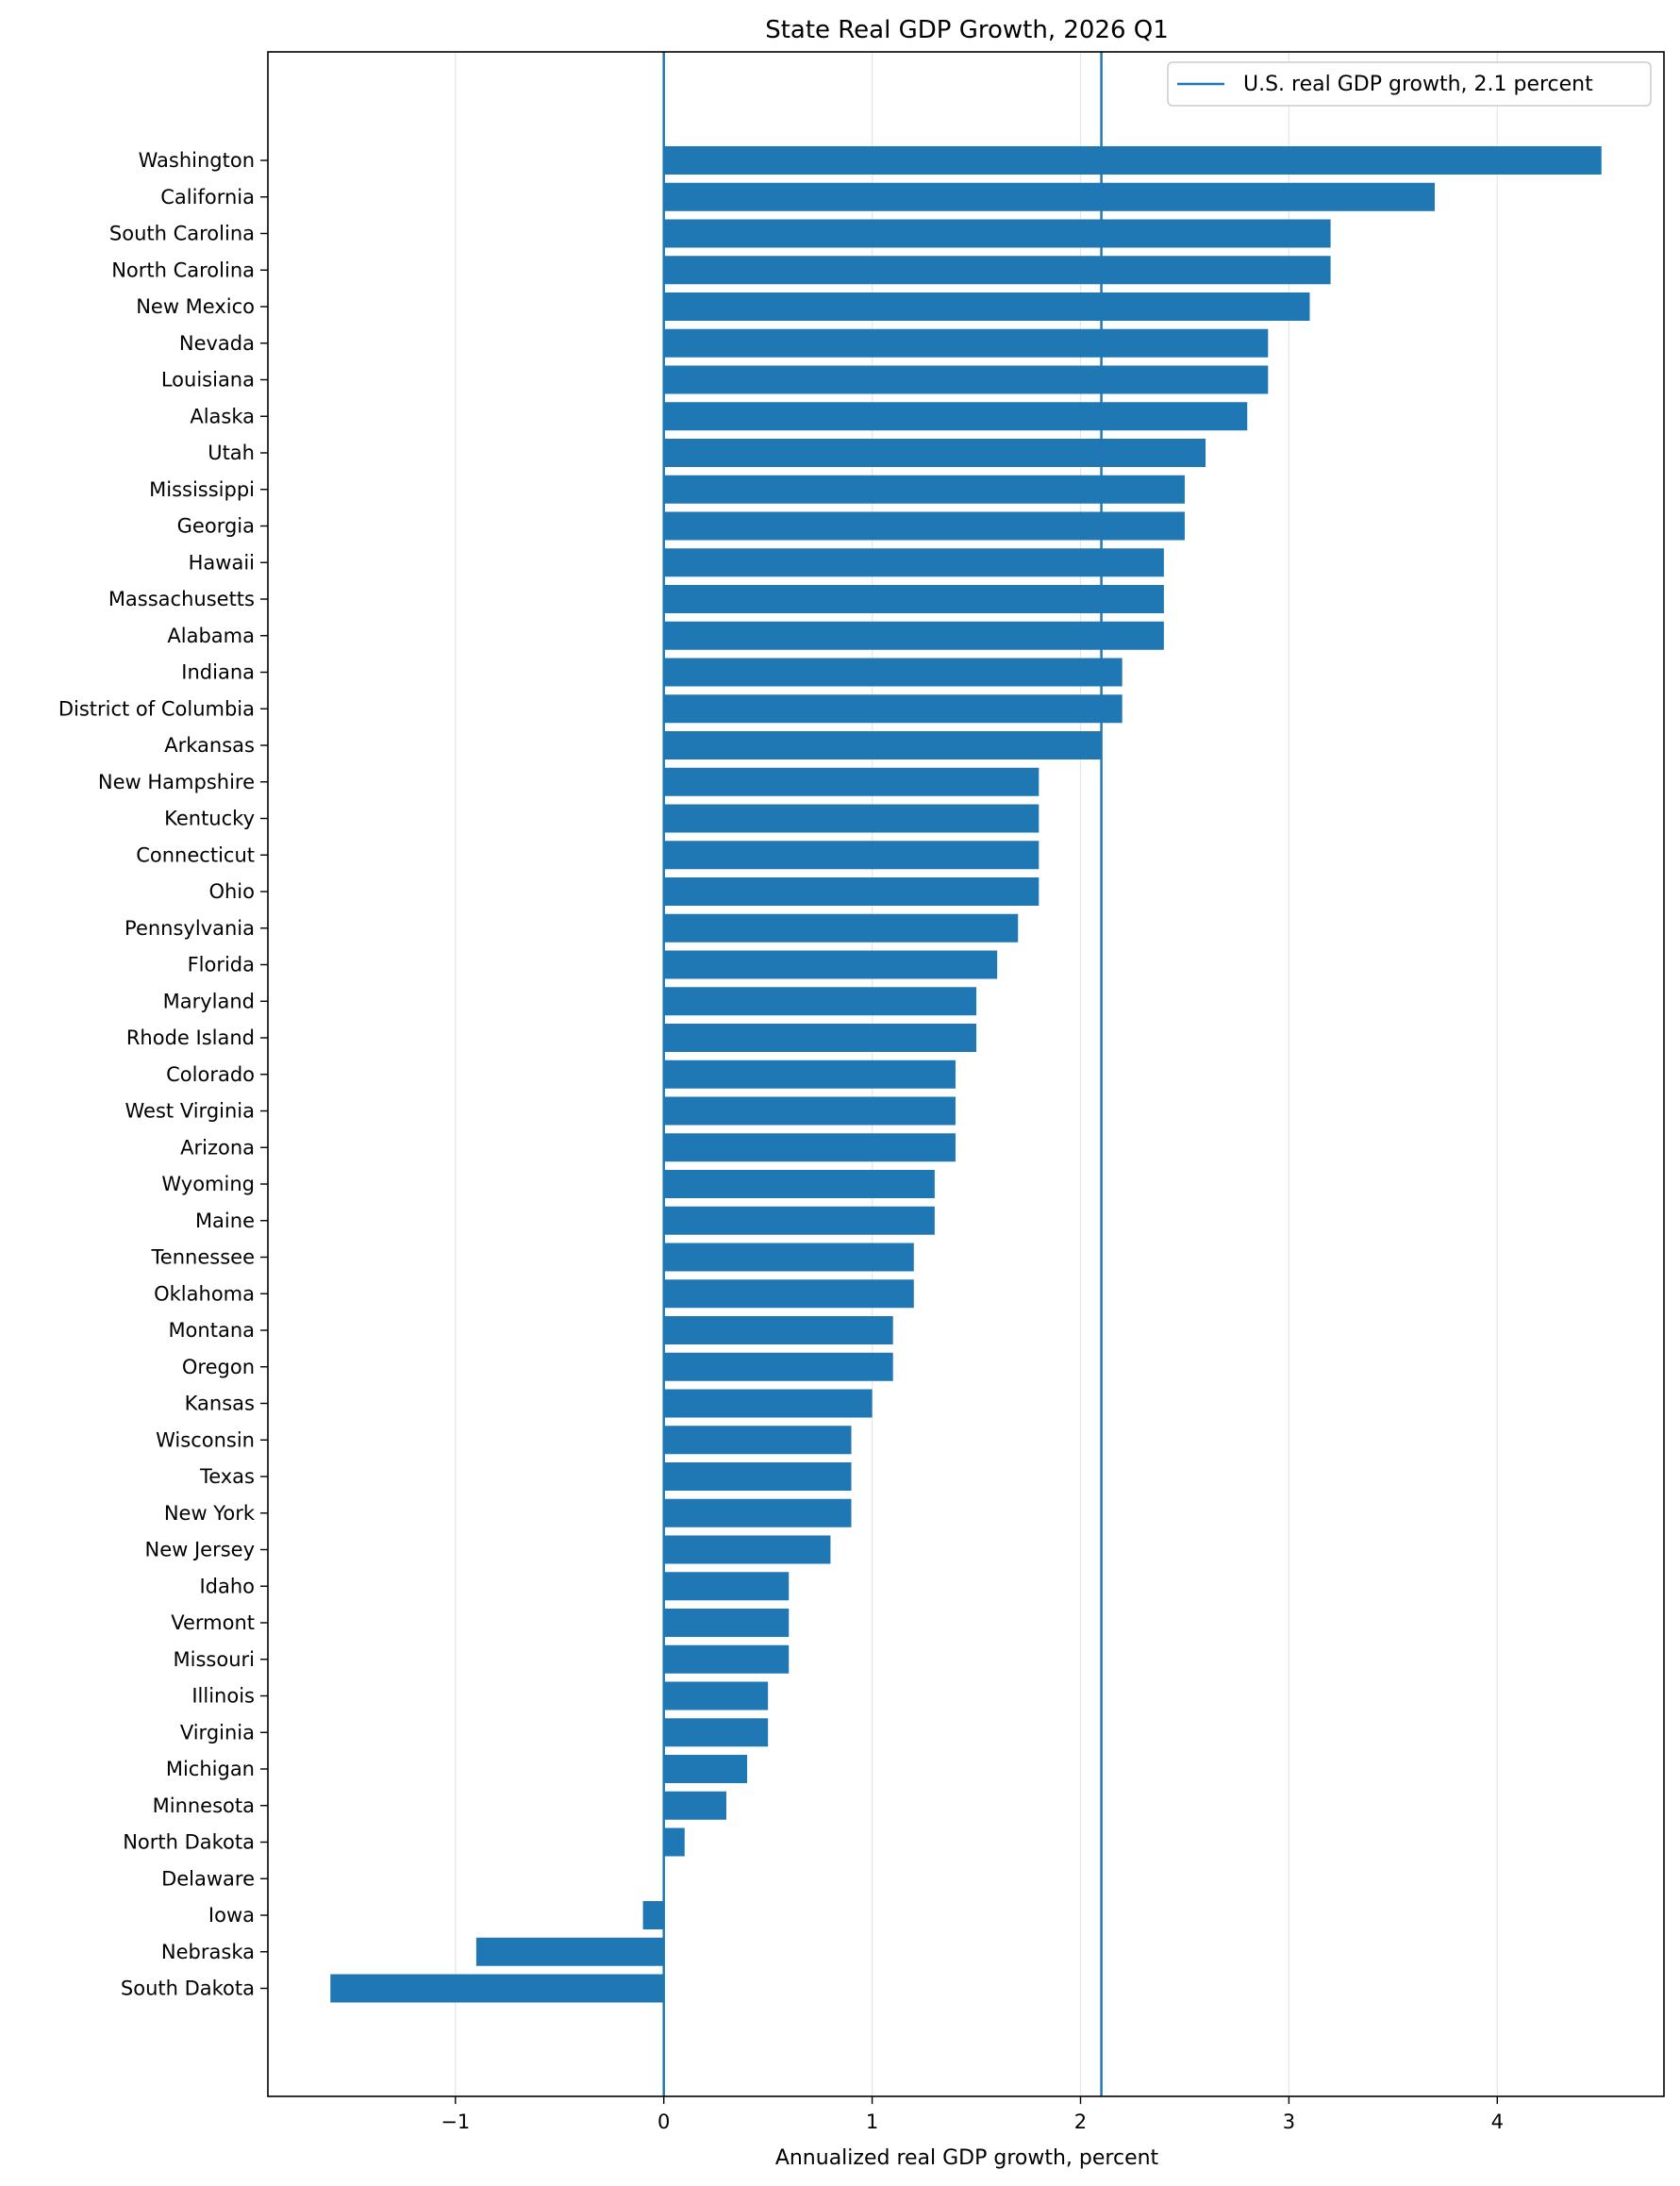 The image size is (1680, 2186). Describe the element at coordinates (967, 30) in the screenshot. I see `chart-title: State Real GDP Growth, 2026 Q1` at that location.